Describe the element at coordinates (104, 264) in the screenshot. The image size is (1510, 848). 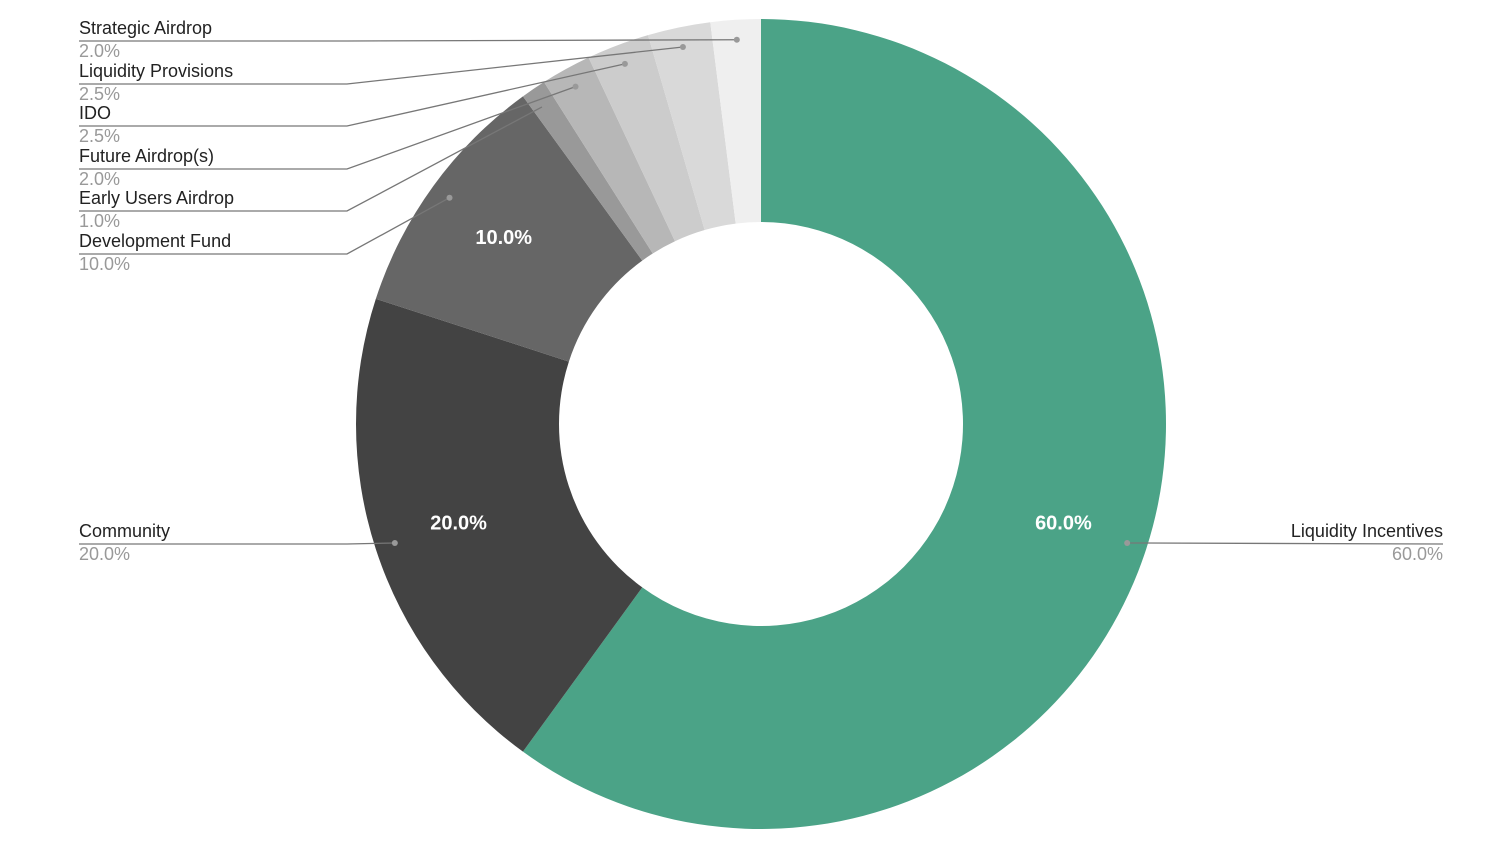
I see `legend-value: 10.0%` at that location.